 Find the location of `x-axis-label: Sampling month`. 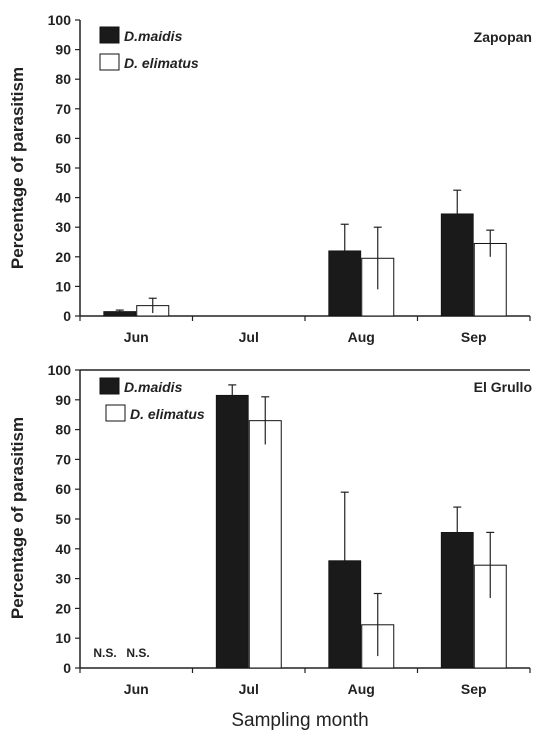

x-axis-label: Sampling month is located at coordinates (299, 720).